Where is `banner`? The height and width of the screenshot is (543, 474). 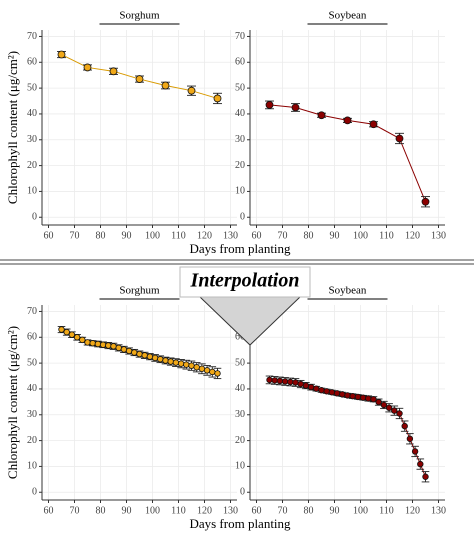 banner is located at coordinates (245, 282).